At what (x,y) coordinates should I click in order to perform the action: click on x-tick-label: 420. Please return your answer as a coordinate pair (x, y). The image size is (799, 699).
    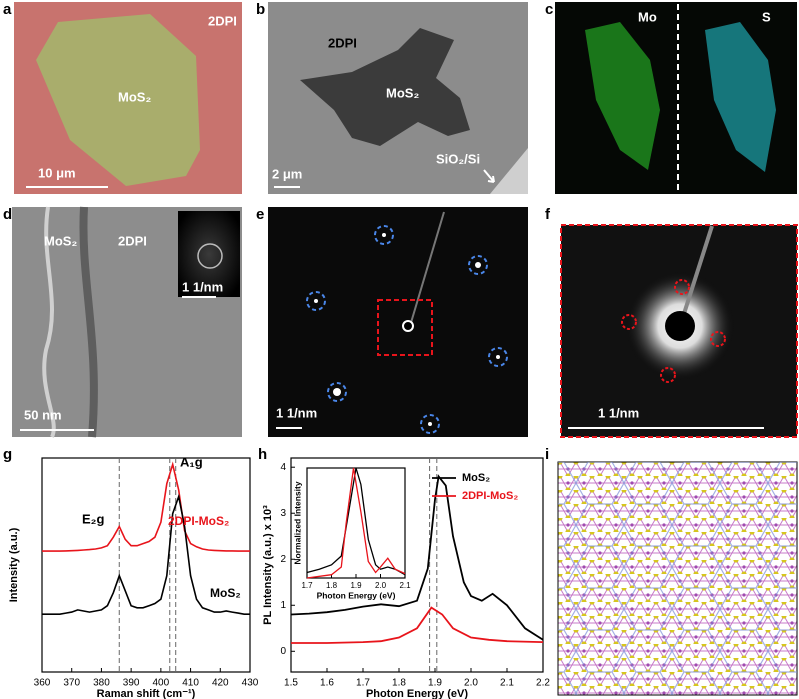
    Looking at the image, I should click on (220, 683).